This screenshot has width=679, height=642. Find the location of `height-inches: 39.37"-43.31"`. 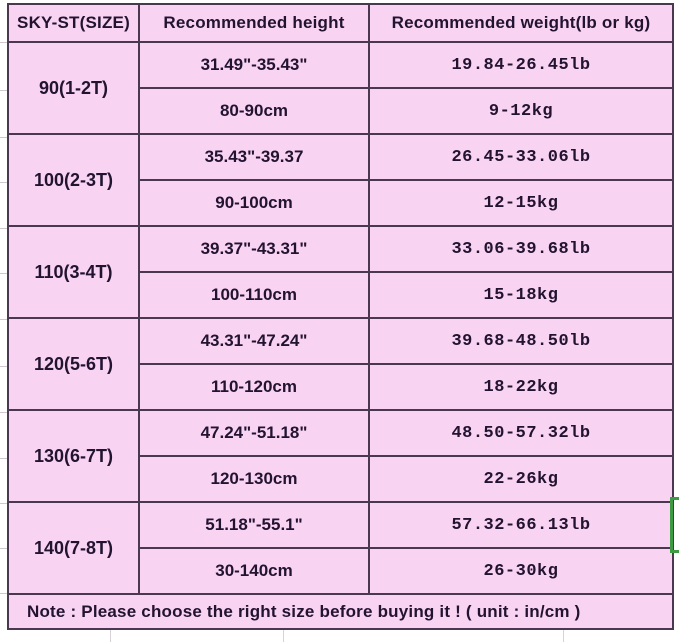

height-inches: 39.37"-43.31" is located at coordinates (254, 249).